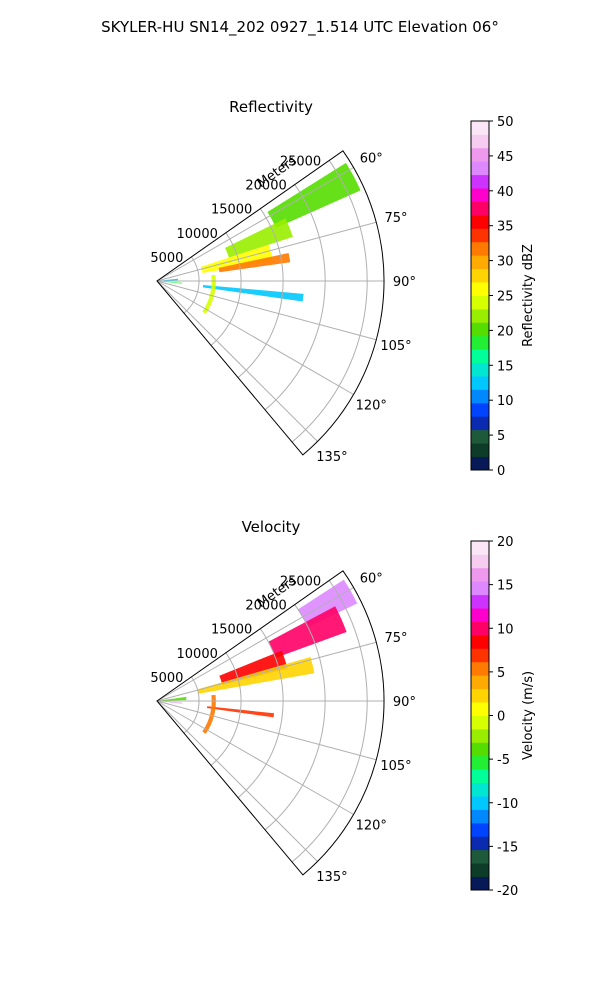 This screenshot has height=1000, width=600. I want to click on panel-title: Reflectivity, so click(271, 107).